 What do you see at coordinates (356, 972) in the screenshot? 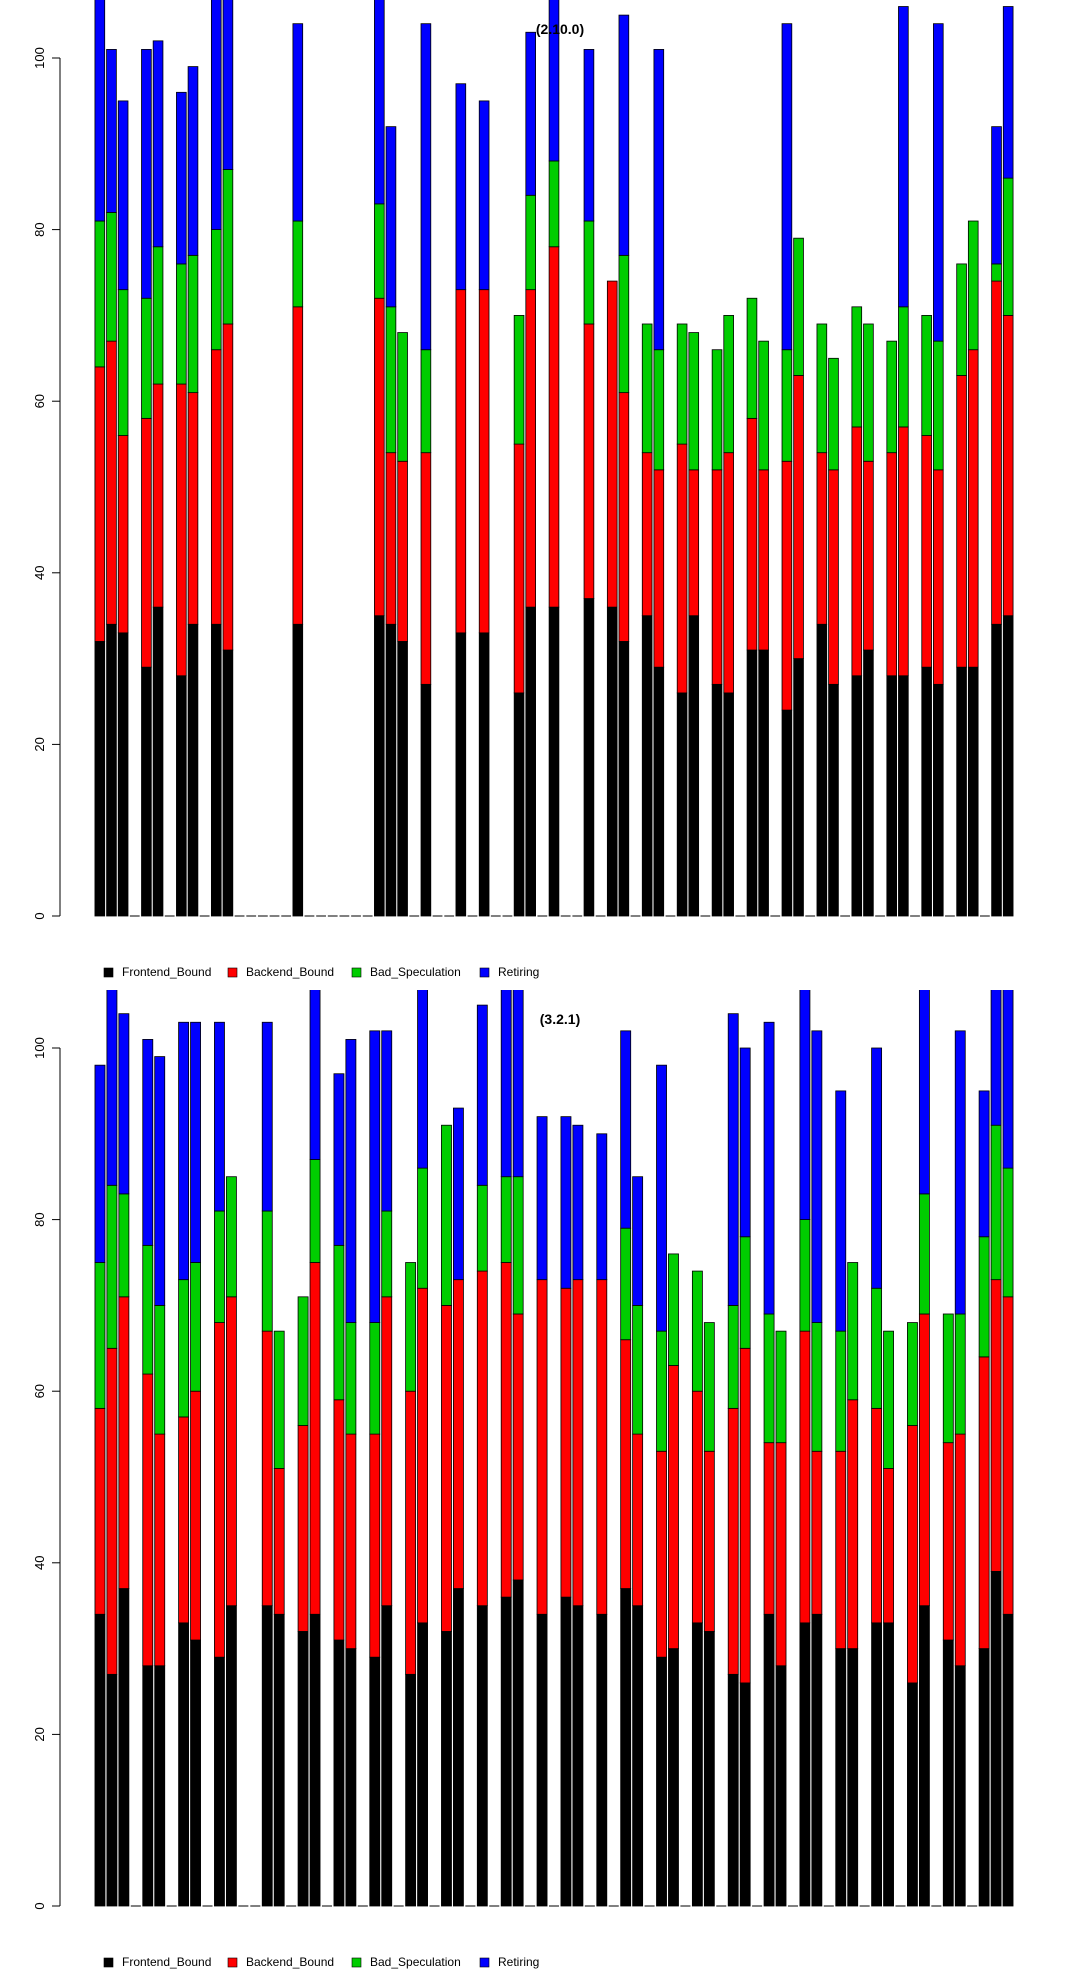
I see `legend-swatch-bad-speculation` at bounding box center [356, 972].